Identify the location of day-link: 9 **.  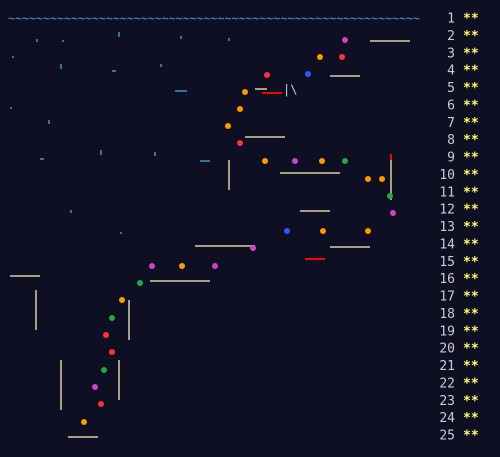
(463, 158).